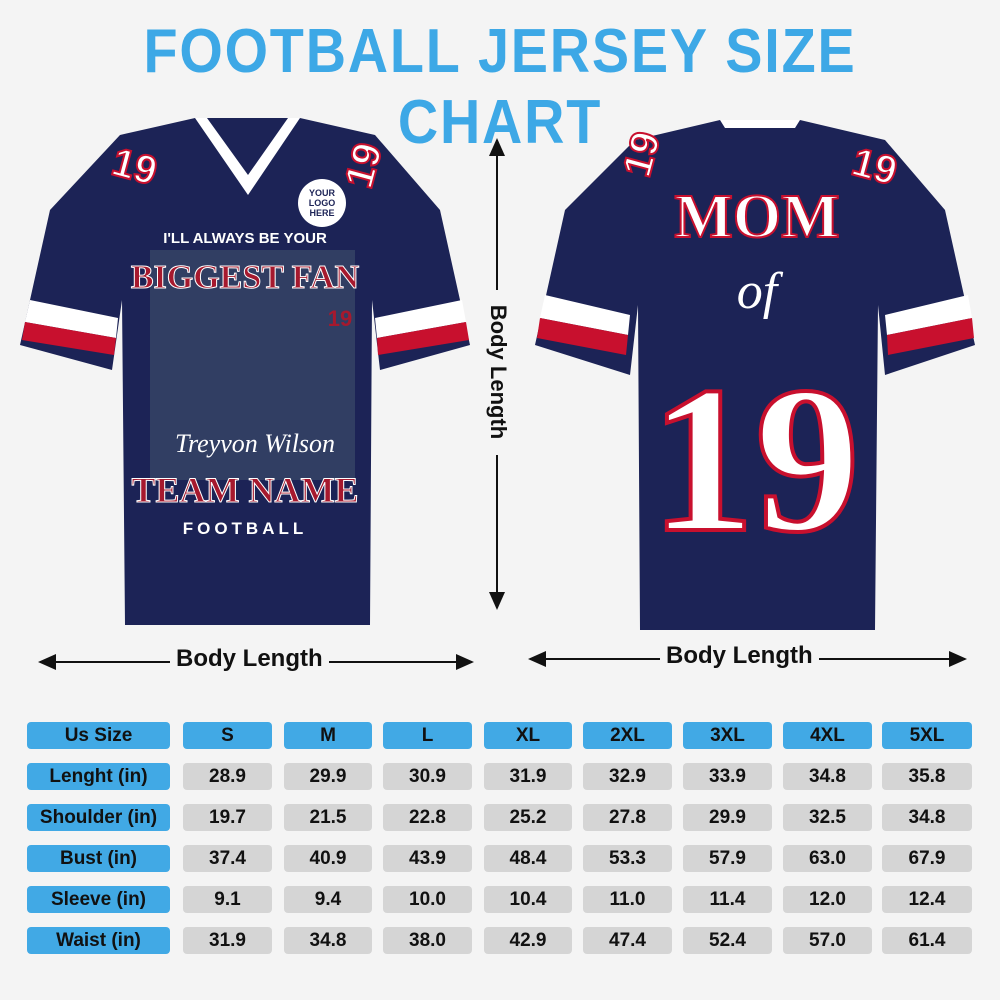  Describe the element at coordinates (627, 817) in the screenshot. I see `table-cell: 27.8` at that location.